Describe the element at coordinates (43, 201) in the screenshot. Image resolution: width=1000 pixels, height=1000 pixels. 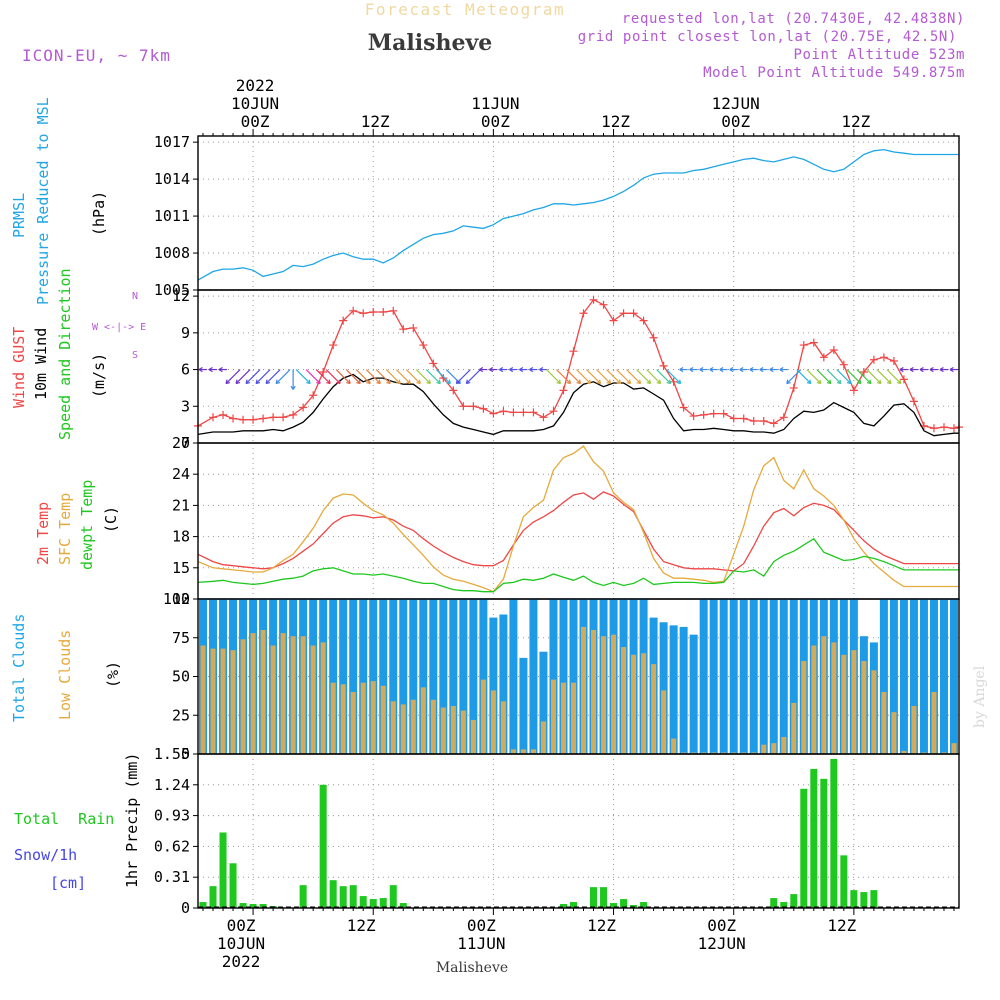
I see `pressure-label: Pressure Reduced to MSL` at that location.